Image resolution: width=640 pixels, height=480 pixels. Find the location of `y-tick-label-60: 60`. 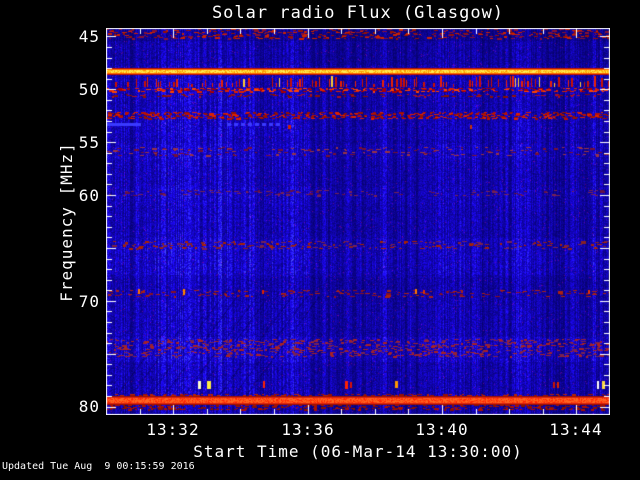

y-tick-label-60: 60 is located at coordinates (89, 195).